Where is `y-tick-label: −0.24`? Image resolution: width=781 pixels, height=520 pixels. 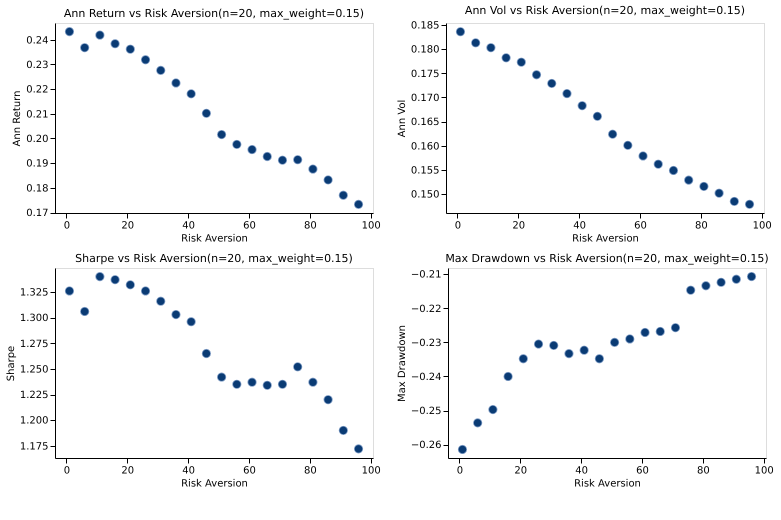 y-tick-label: −0.24 is located at coordinates (426, 377).